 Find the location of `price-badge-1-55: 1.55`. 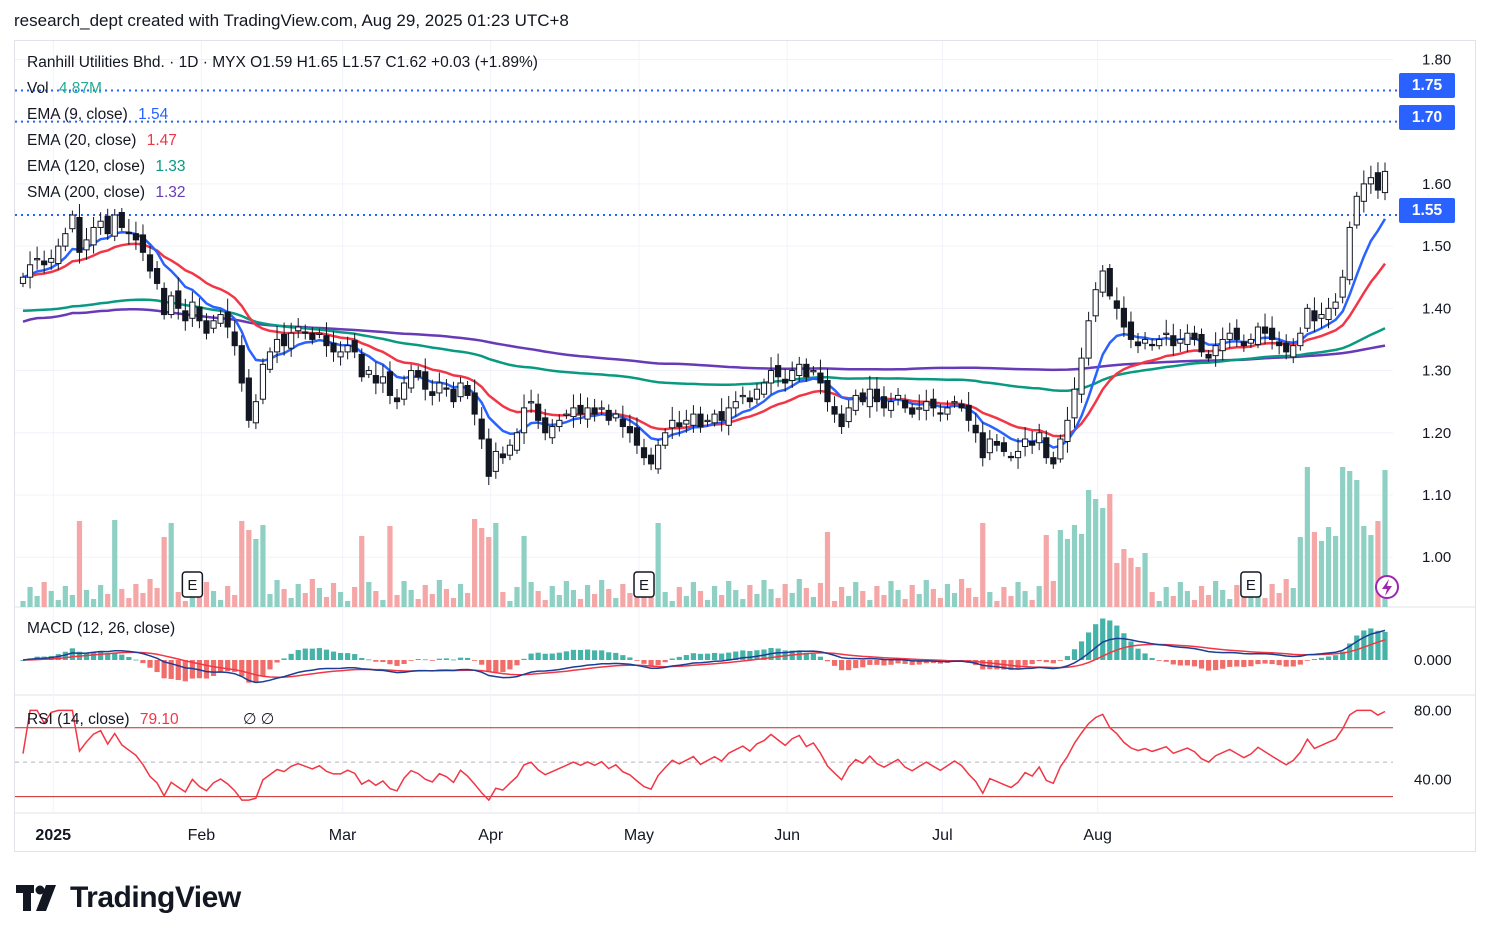

price-badge-1-55: 1.55 is located at coordinates (1427, 210).